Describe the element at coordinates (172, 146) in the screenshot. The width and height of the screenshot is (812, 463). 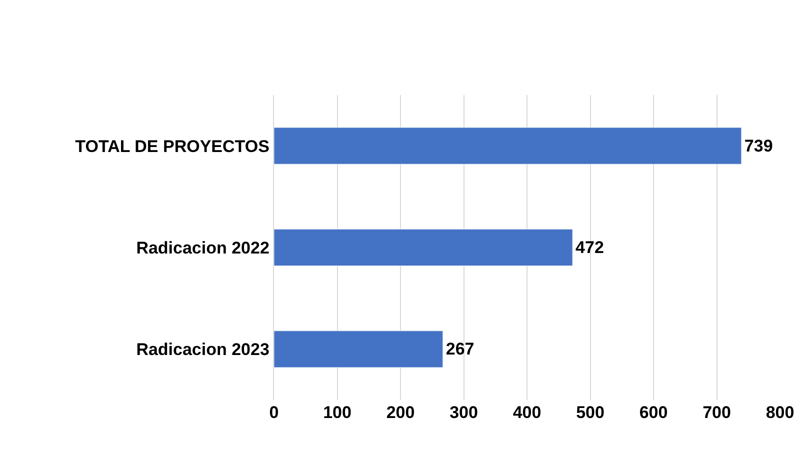
I see `y-tick-label: TOTAL DE PROYECTOS` at that location.